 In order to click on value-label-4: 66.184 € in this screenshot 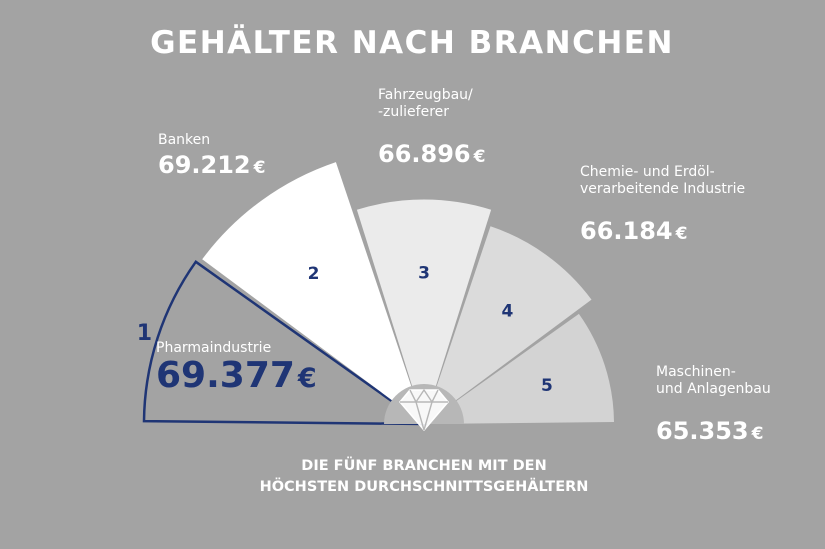, I will do `click(633, 231)`.